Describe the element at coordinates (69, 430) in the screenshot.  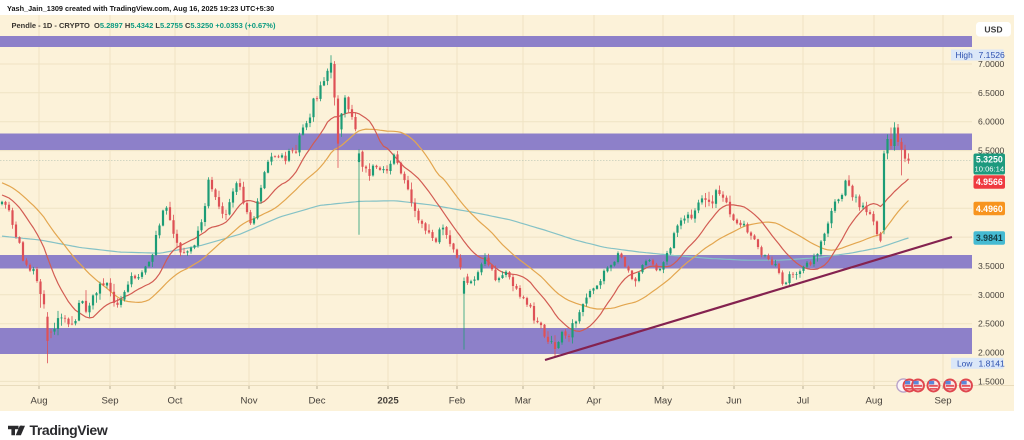
I see `svg-text: TradingView` at that location.